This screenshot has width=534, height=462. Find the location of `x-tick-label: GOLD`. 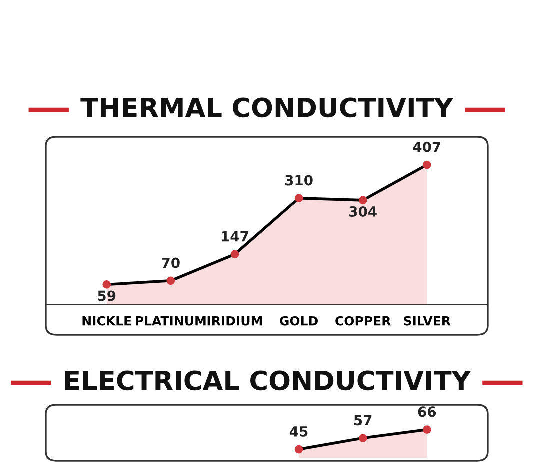

x-tick-label: GOLD is located at coordinates (299, 321).